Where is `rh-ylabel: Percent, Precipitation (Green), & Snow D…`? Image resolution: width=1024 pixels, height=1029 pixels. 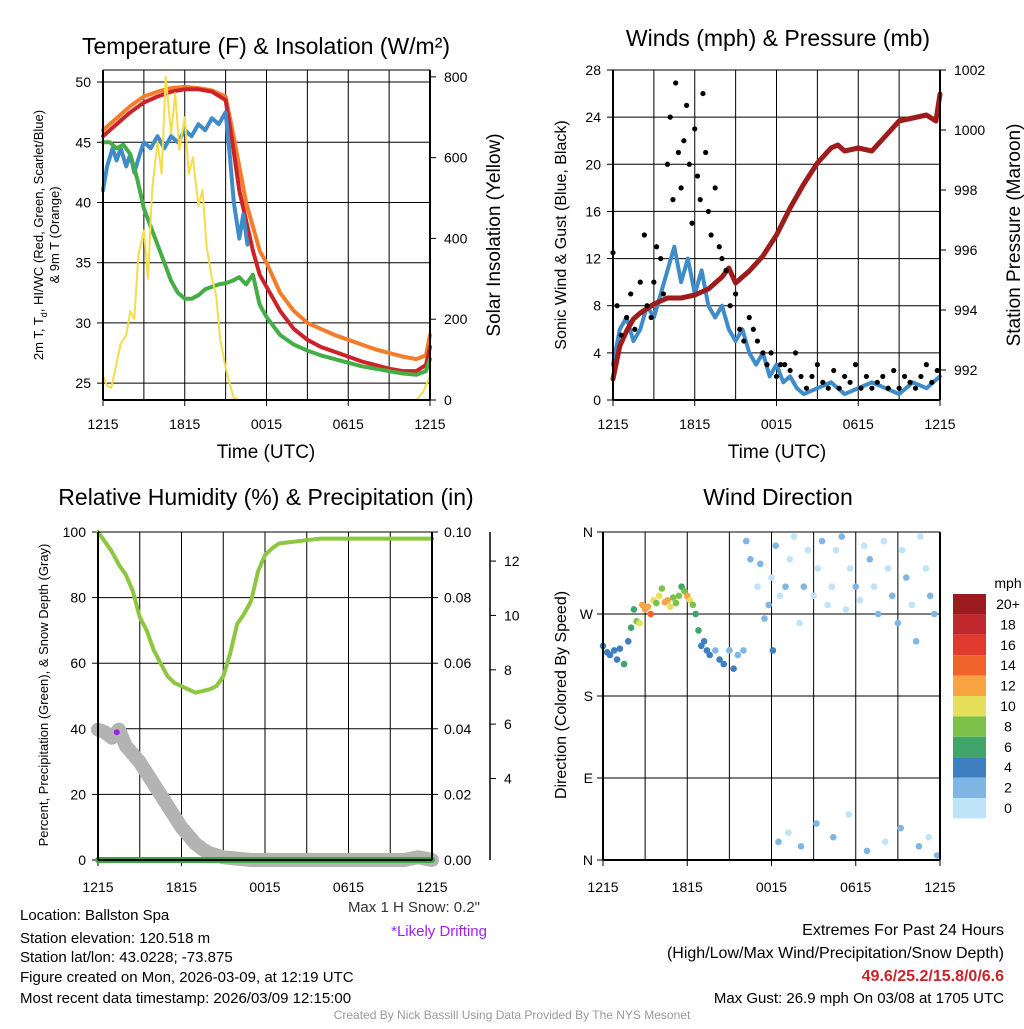
rh-ylabel: Percent, Precipitation (Green), & Snow D… is located at coordinates (43, 695).